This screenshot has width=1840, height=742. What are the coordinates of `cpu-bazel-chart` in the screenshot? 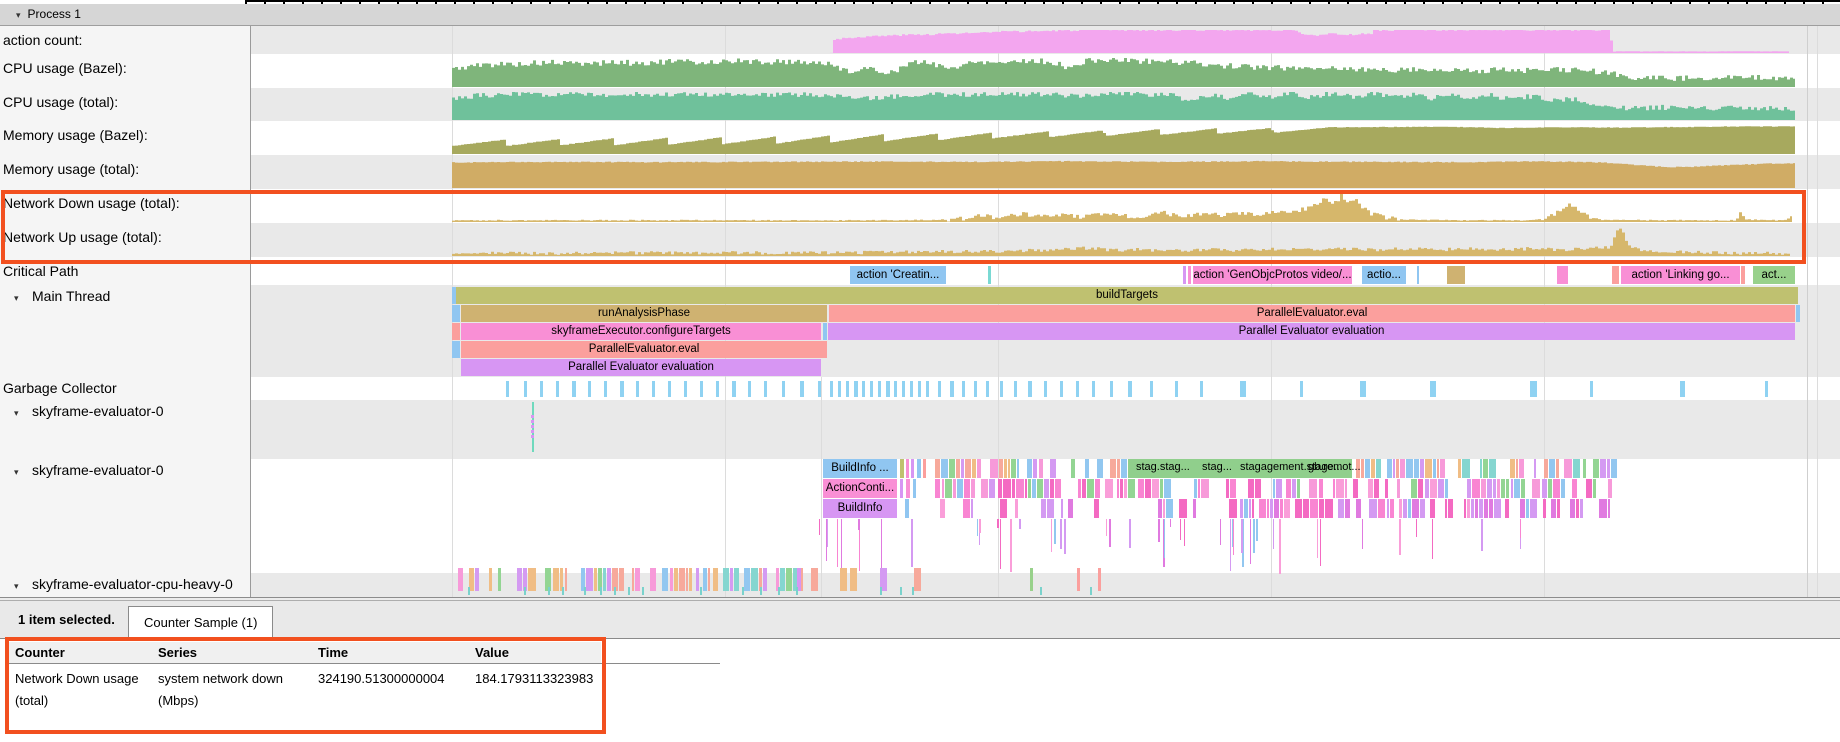 It's located at (1045, 71).